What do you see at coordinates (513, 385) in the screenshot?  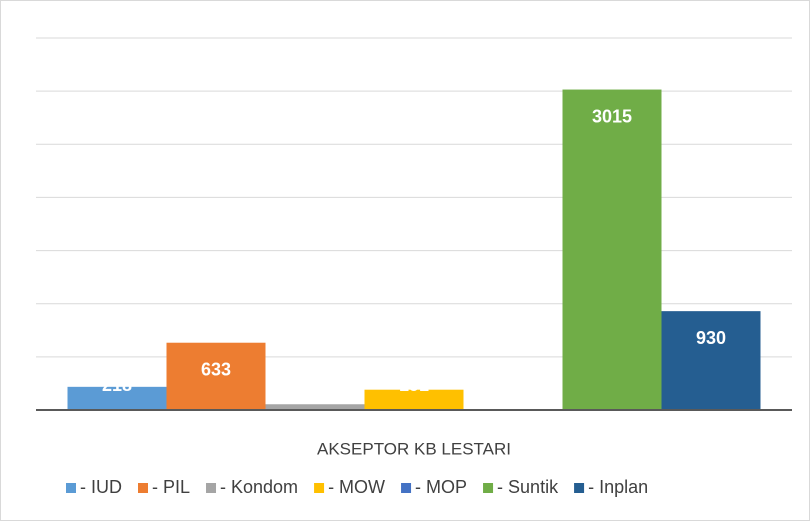 I see `data-label: 2` at bounding box center [513, 385].